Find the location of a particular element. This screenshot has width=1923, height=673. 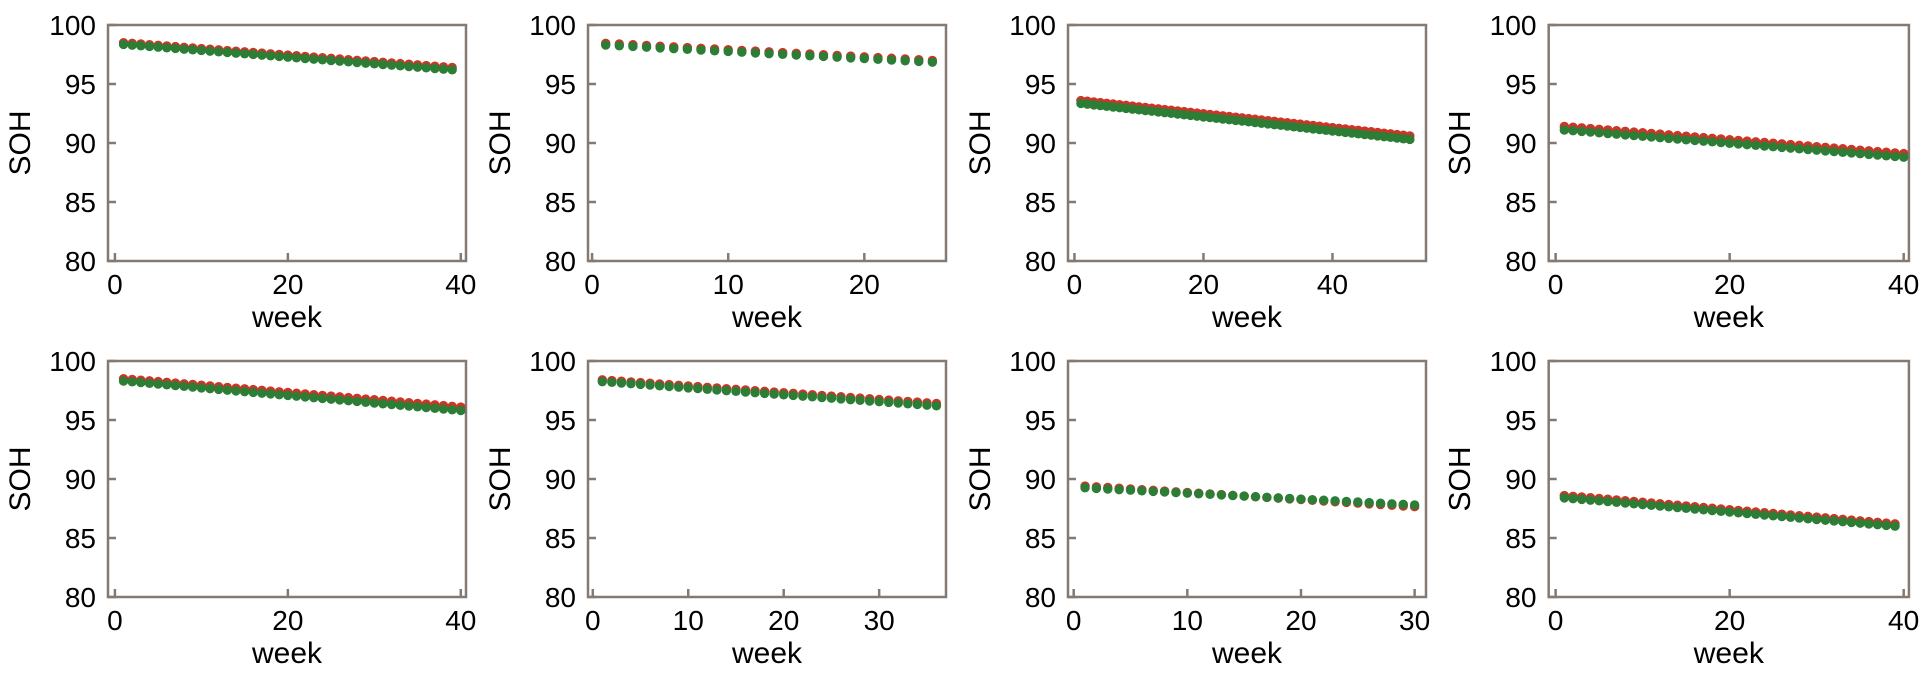

y-tick-label: 85 is located at coordinates (80, 538).